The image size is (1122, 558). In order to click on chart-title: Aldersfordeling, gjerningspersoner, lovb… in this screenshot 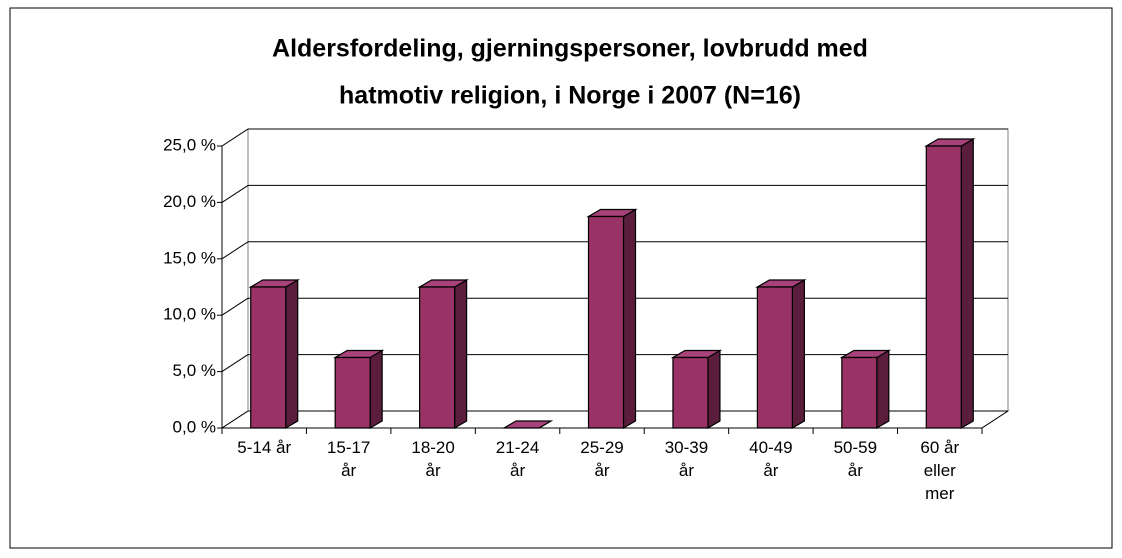, I will do `click(570, 49)`.